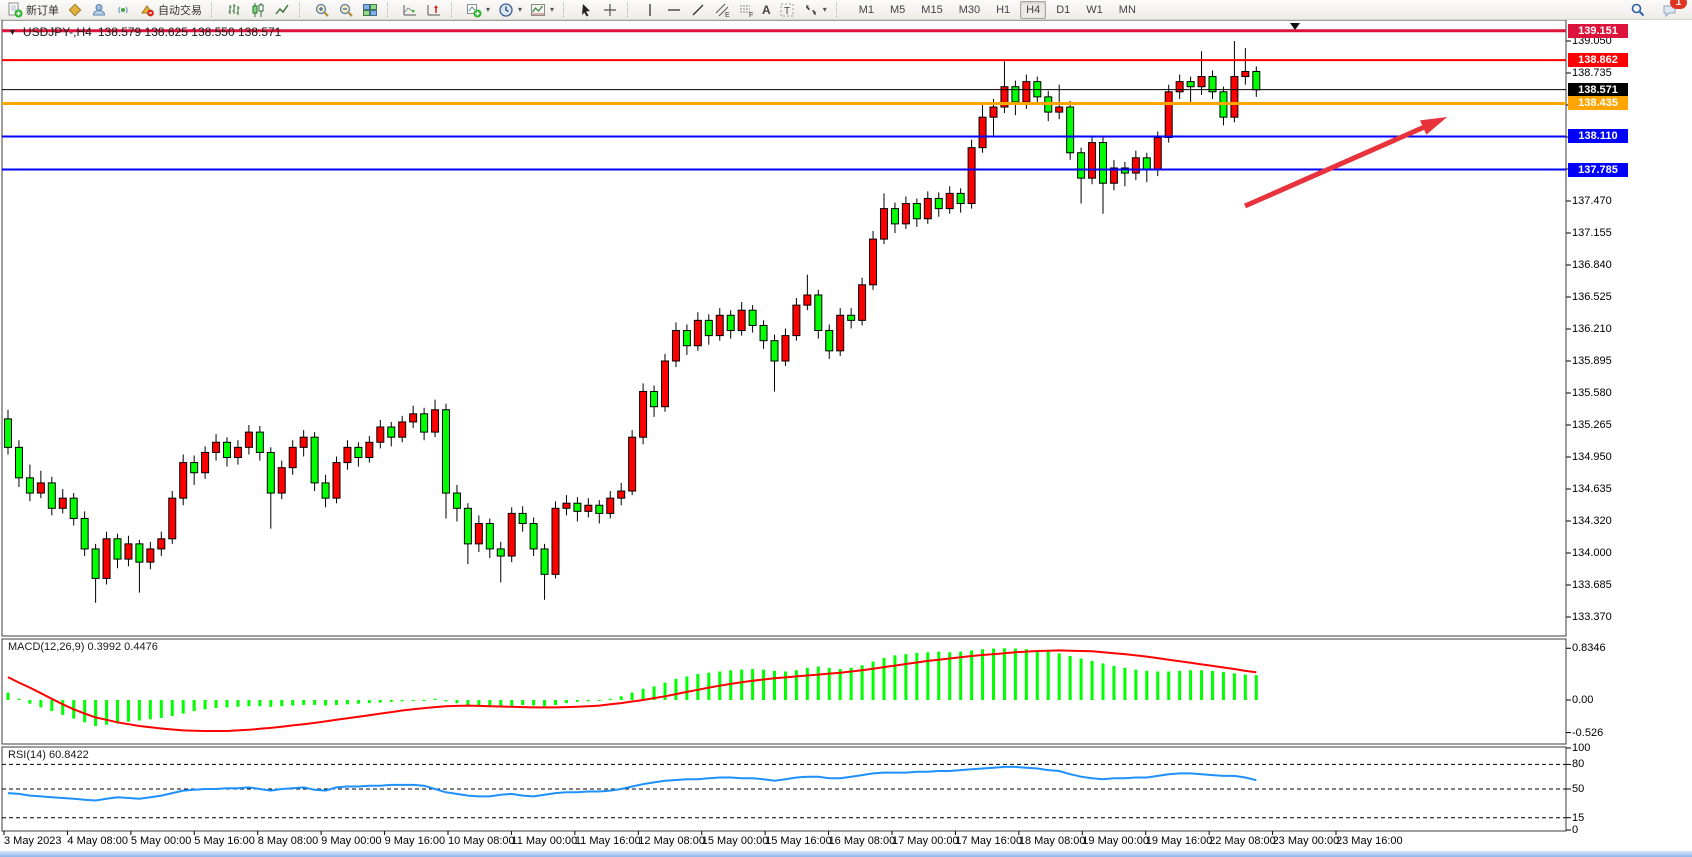  I want to click on cursor-tool-button, so click(586, 10).